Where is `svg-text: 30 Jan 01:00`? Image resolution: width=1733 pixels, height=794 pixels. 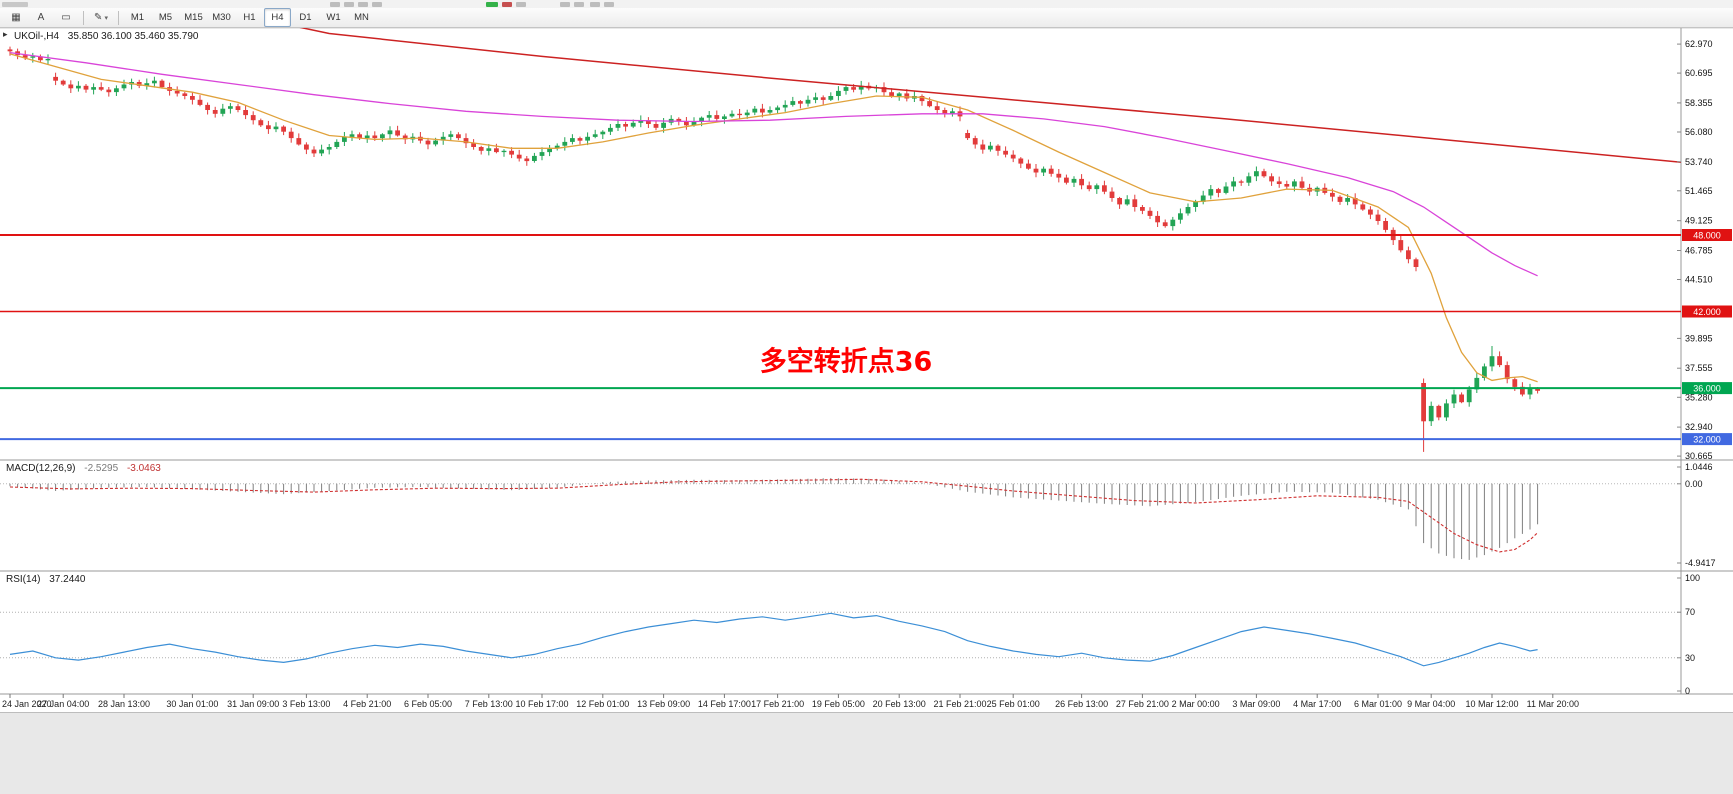
svg-text: 30 Jan 01:00 is located at coordinates (192, 704).